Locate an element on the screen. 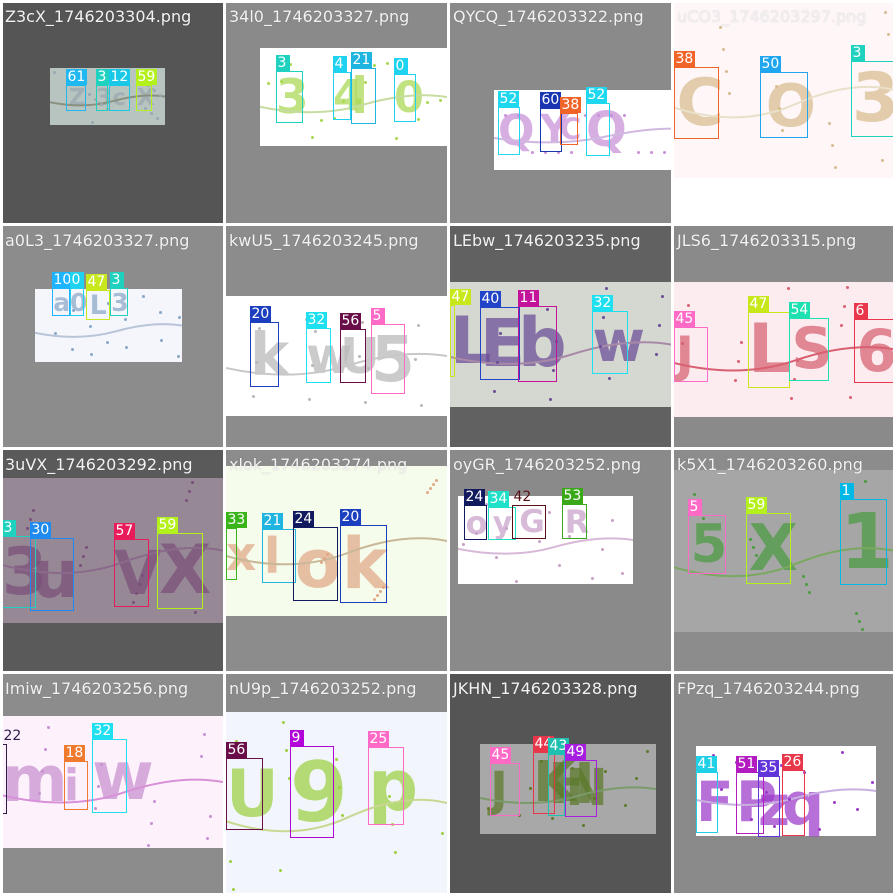 The image size is (896, 896). class-label: 45 is located at coordinates (685, 319).